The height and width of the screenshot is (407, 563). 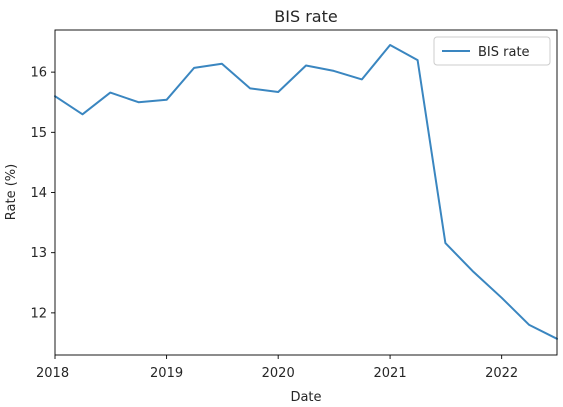 What do you see at coordinates (166, 373) in the screenshot?
I see `x-tick-label: 2019` at bounding box center [166, 373].